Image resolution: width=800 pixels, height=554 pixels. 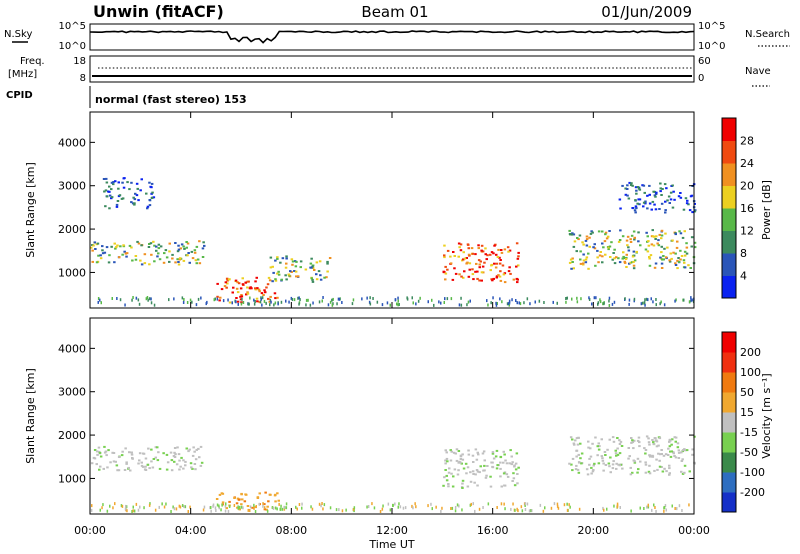 What do you see at coordinates (752, 492) in the screenshot?
I see `velocity-colorbar-tick: -200` at bounding box center [752, 492].